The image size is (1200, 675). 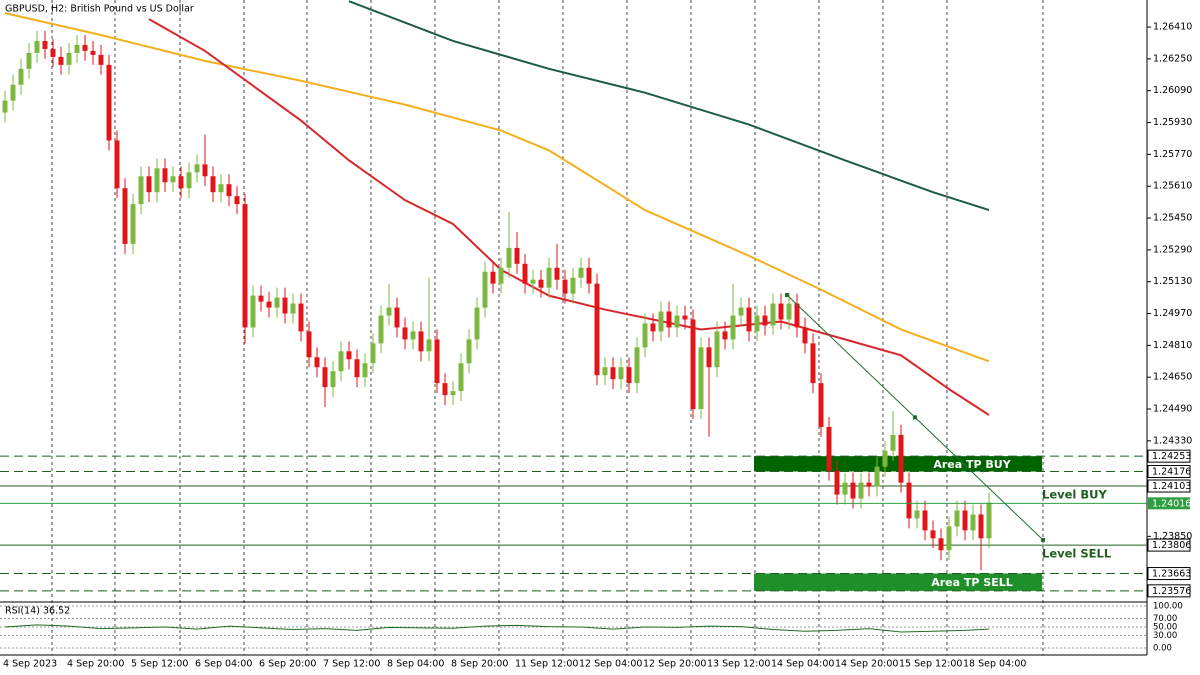 What do you see at coordinates (223, 664) in the screenshot?
I see `x-tick-label: 6 Sep 04:00` at bounding box center [223, 664].